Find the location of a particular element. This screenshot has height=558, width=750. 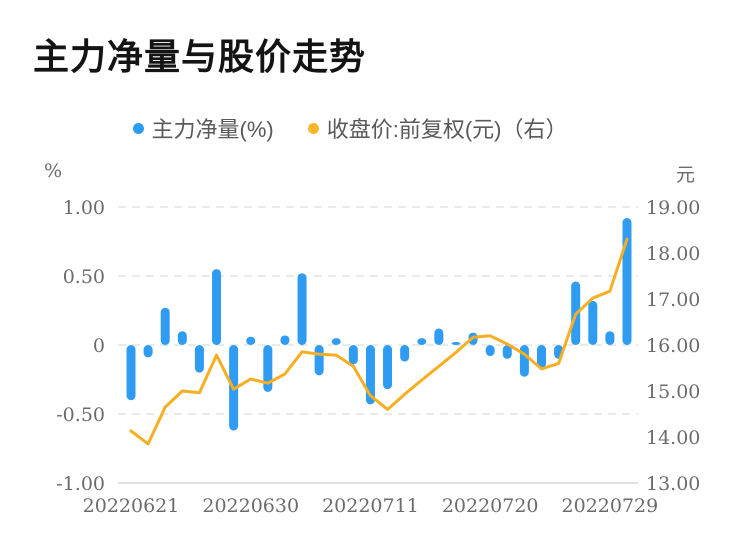

left-axis-tick: 0.50 is located at coordinates (84, 277).